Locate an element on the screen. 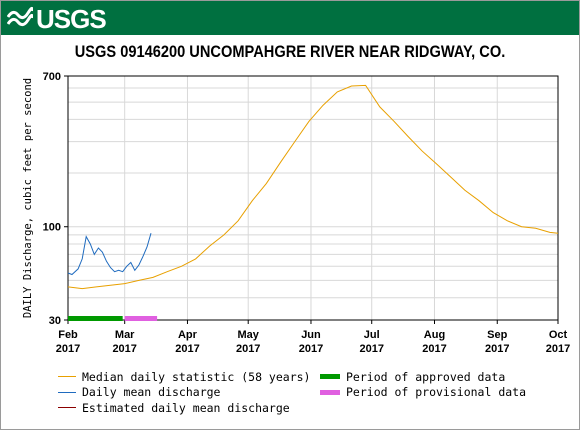 The width and height of the screenshot is (580, 430). usgs-banner: USGS is located at coordinates (290, 18).